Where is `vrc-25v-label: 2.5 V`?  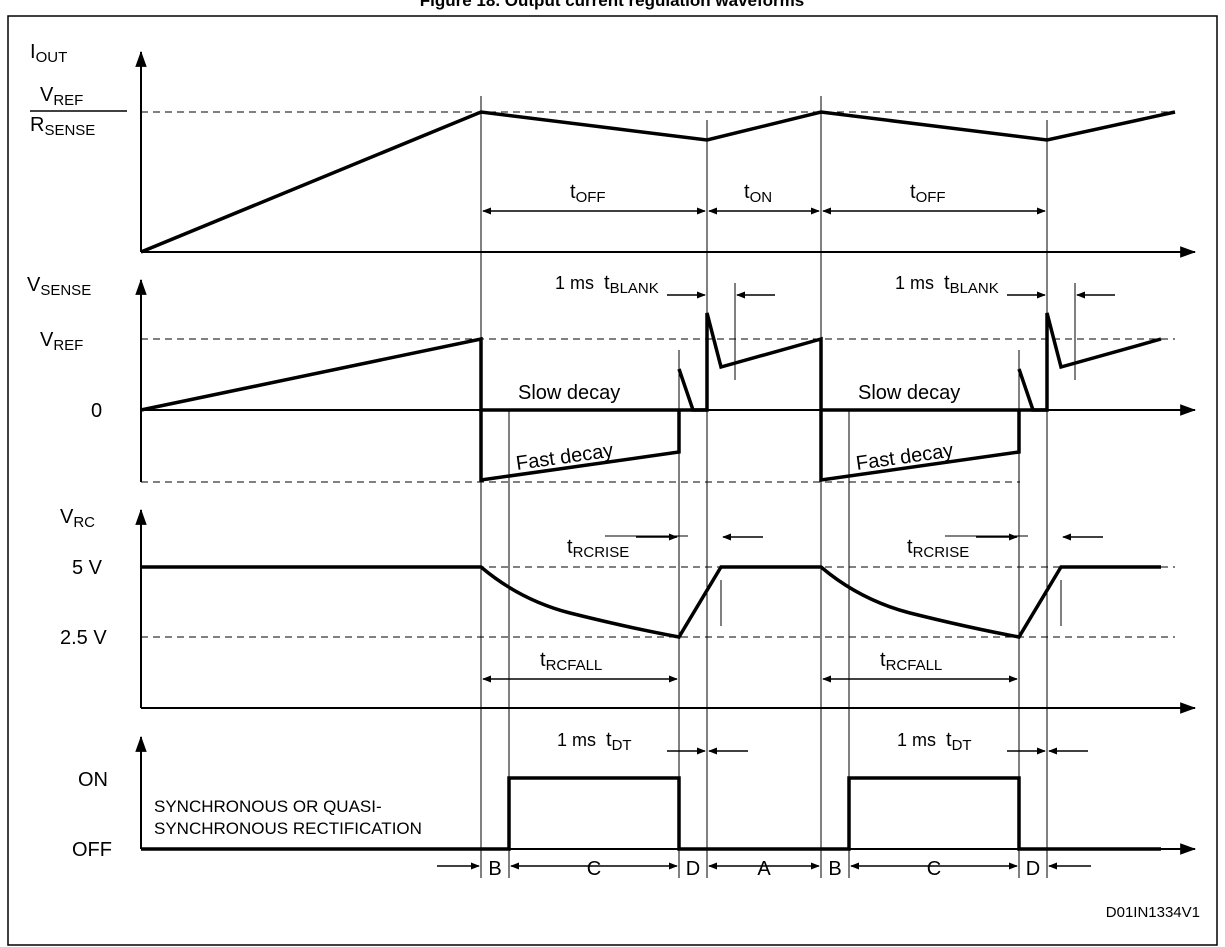
vrc-25v-label: 2.5 V is located at coordinates (83, 638).